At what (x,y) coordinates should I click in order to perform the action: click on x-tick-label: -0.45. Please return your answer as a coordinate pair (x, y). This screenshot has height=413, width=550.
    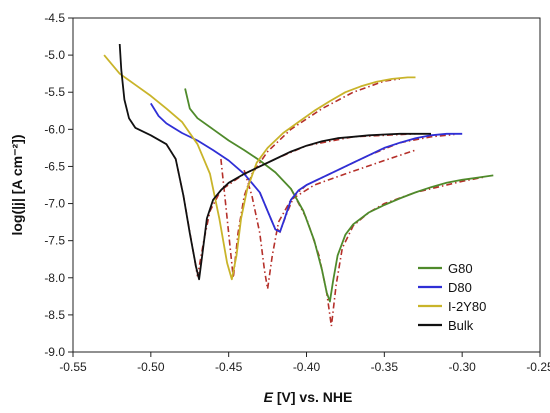
    Looking at the image, I should click on (229, 367).